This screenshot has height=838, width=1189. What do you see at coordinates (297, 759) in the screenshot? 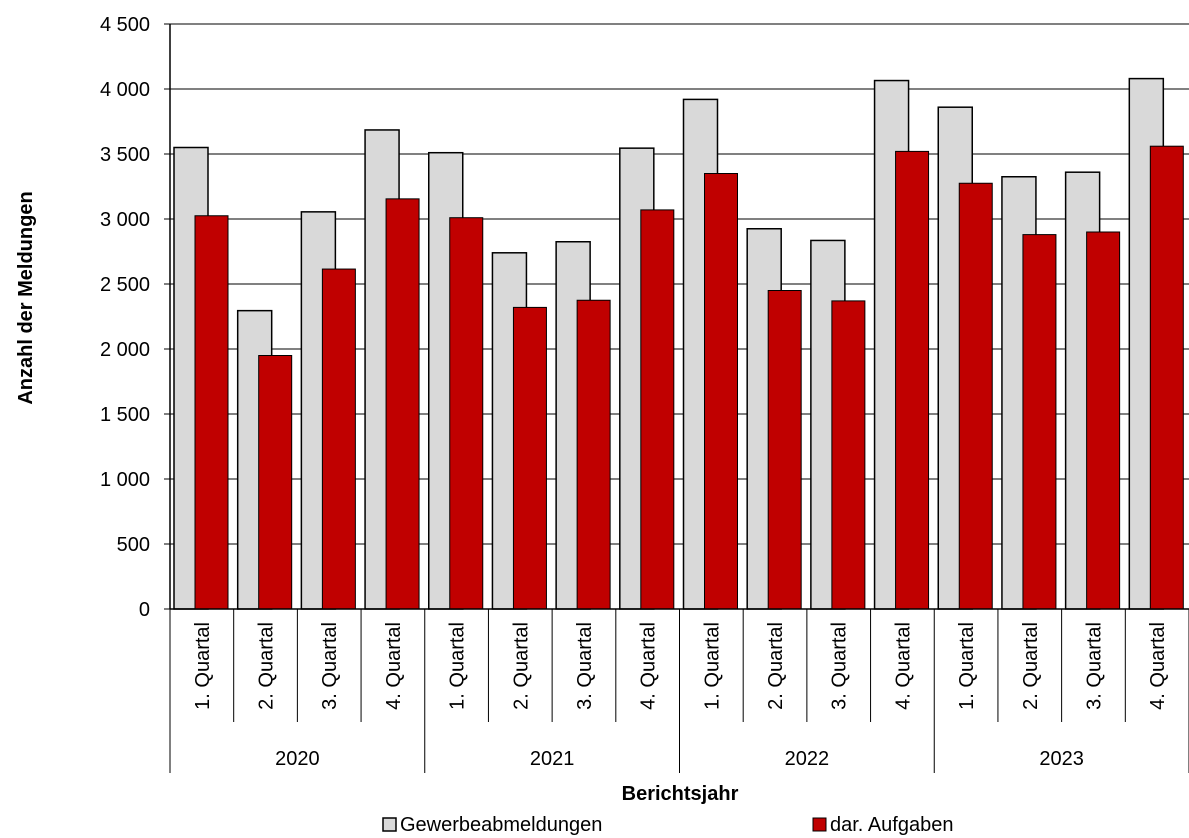
I see `year-tick-label: 2020` at bounding box center [297, 759].